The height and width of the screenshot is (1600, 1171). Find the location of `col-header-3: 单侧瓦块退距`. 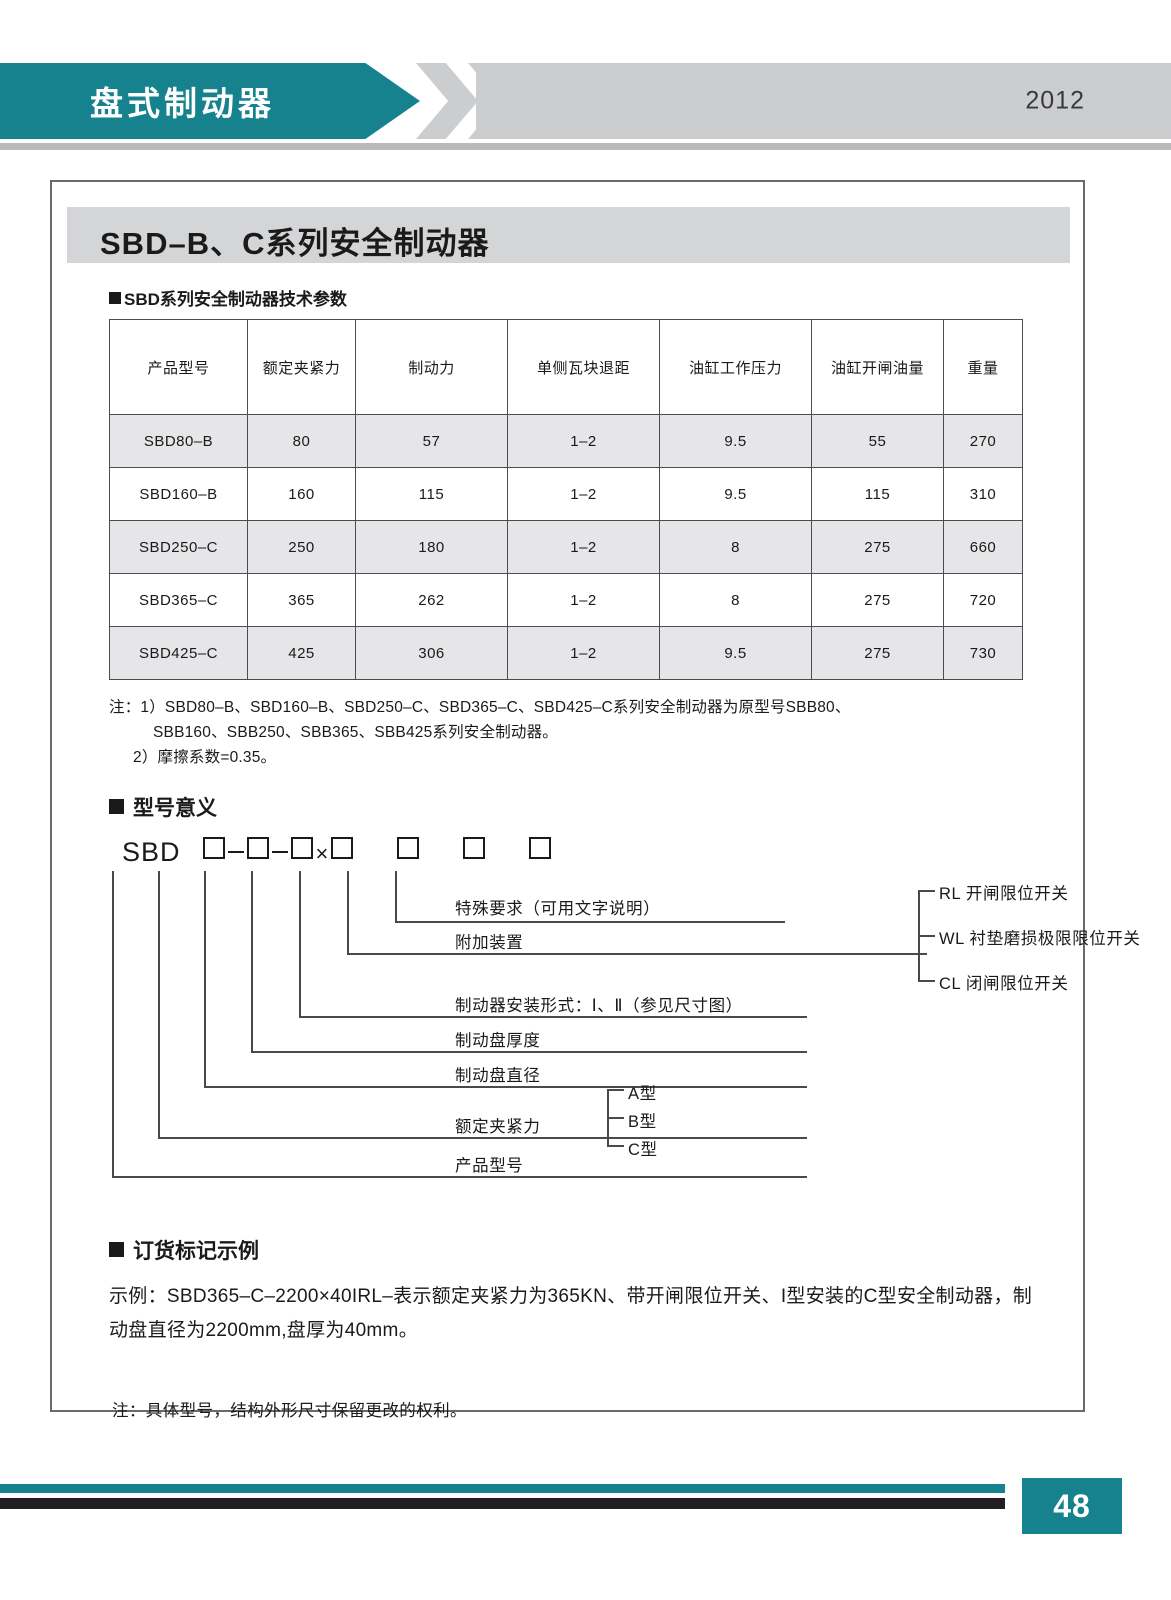

col-header-3: 单侧瓦块退距 is located at coordinates (583, 367).